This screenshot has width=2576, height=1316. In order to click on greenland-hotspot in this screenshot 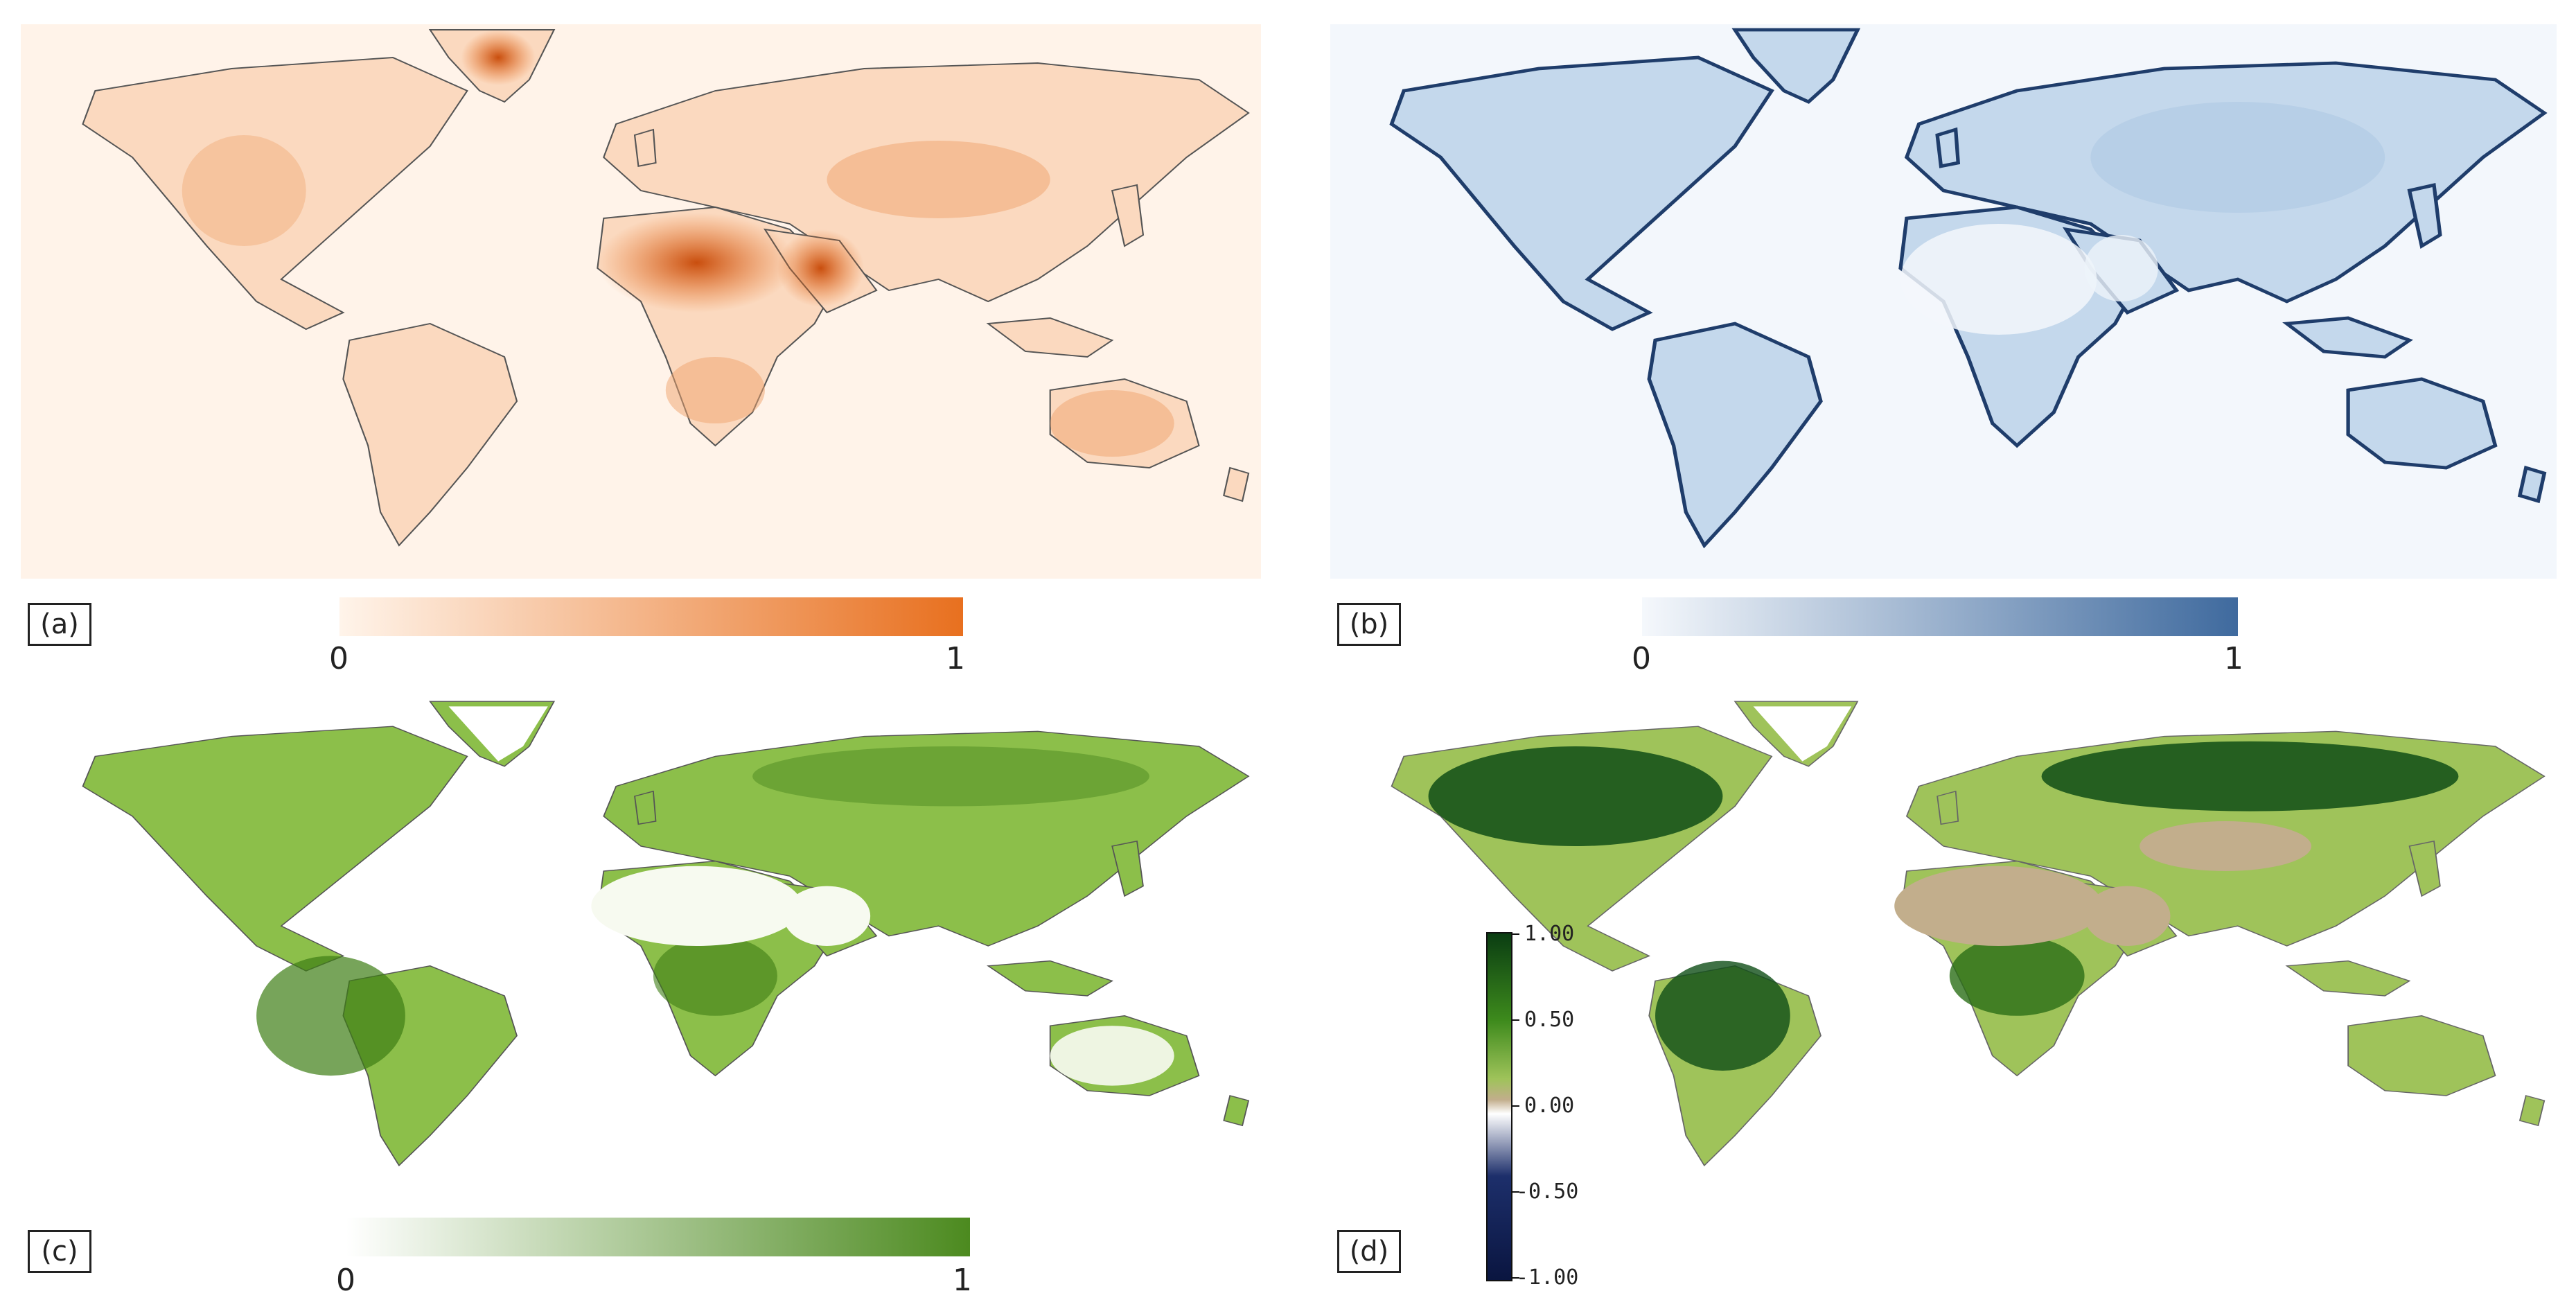, I will do `click(499, 57)`.